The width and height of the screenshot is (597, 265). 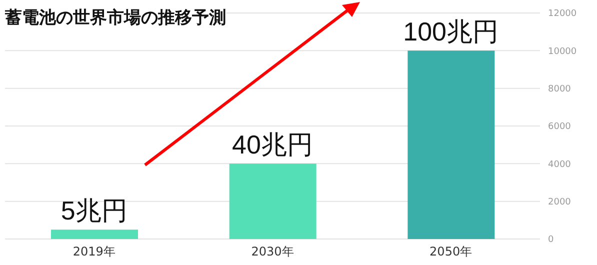 I want to click on y-tick-label: 10000, so click(x=562, y=51).